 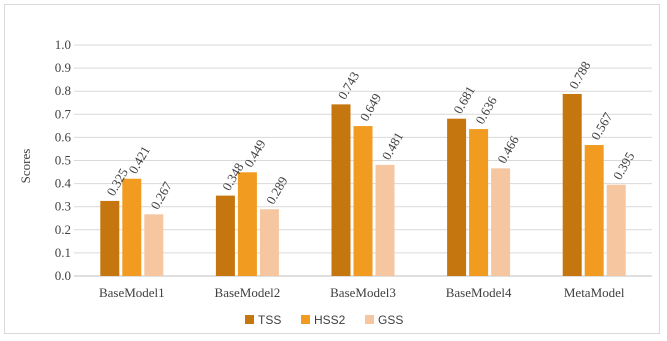 What do you see at coordinates (132, 227) in the screenshot?
I see `bar-hss2-basemodel1` at bounding box center [132, 227].